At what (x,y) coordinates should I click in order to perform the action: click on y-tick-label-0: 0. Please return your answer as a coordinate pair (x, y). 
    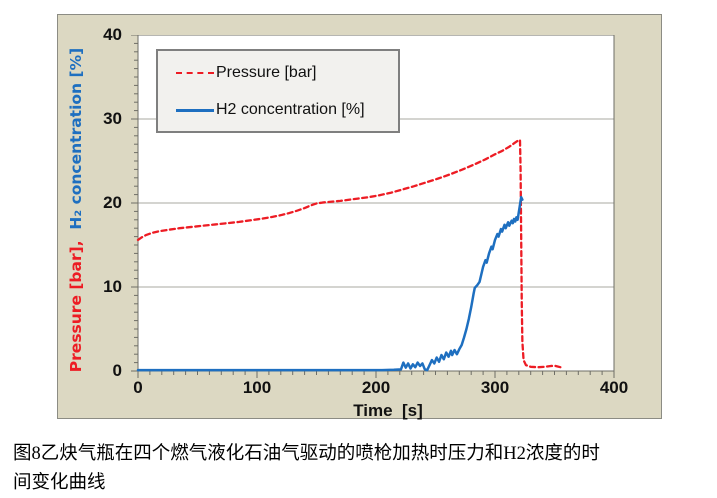
    Looking at the image, I should click on (117, 370).